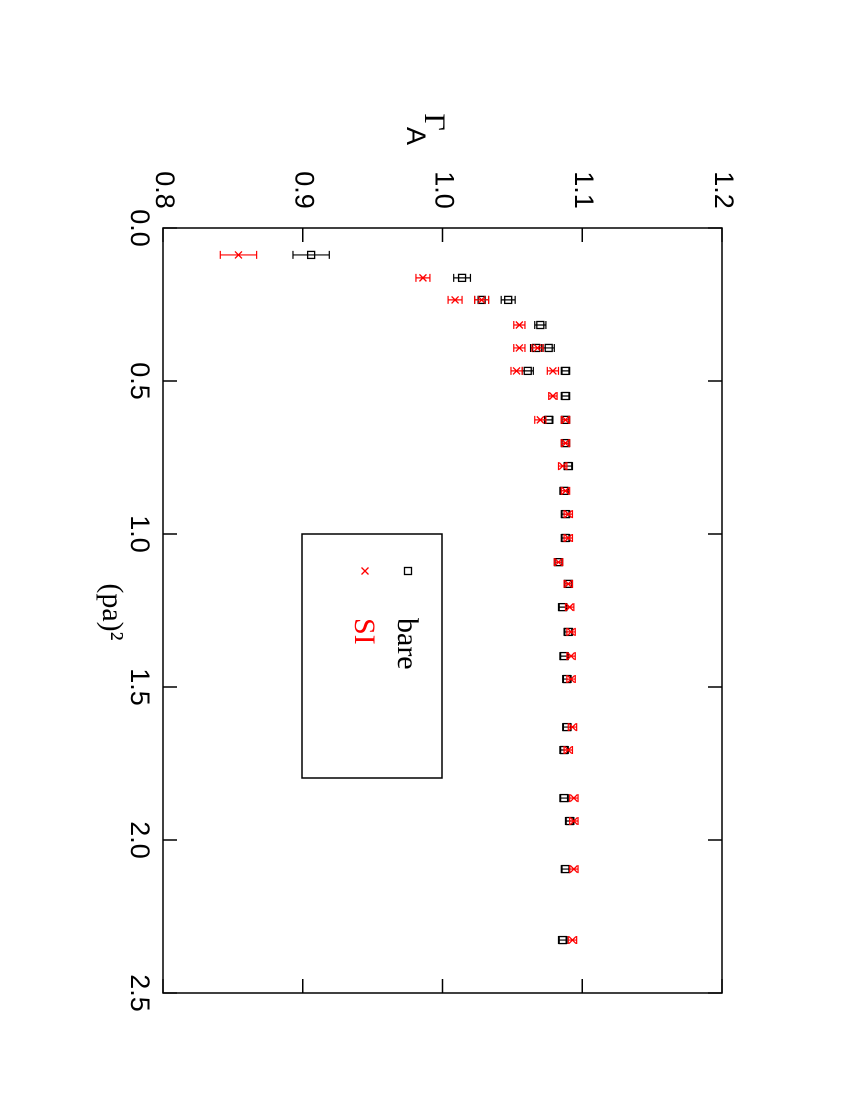 The height and width of the screenshot is (1100, 850). What do you see at coordinates (165, 190) in the screenshot?
I see `y-tick-label: 0.8` at bounding box center [165, 190].